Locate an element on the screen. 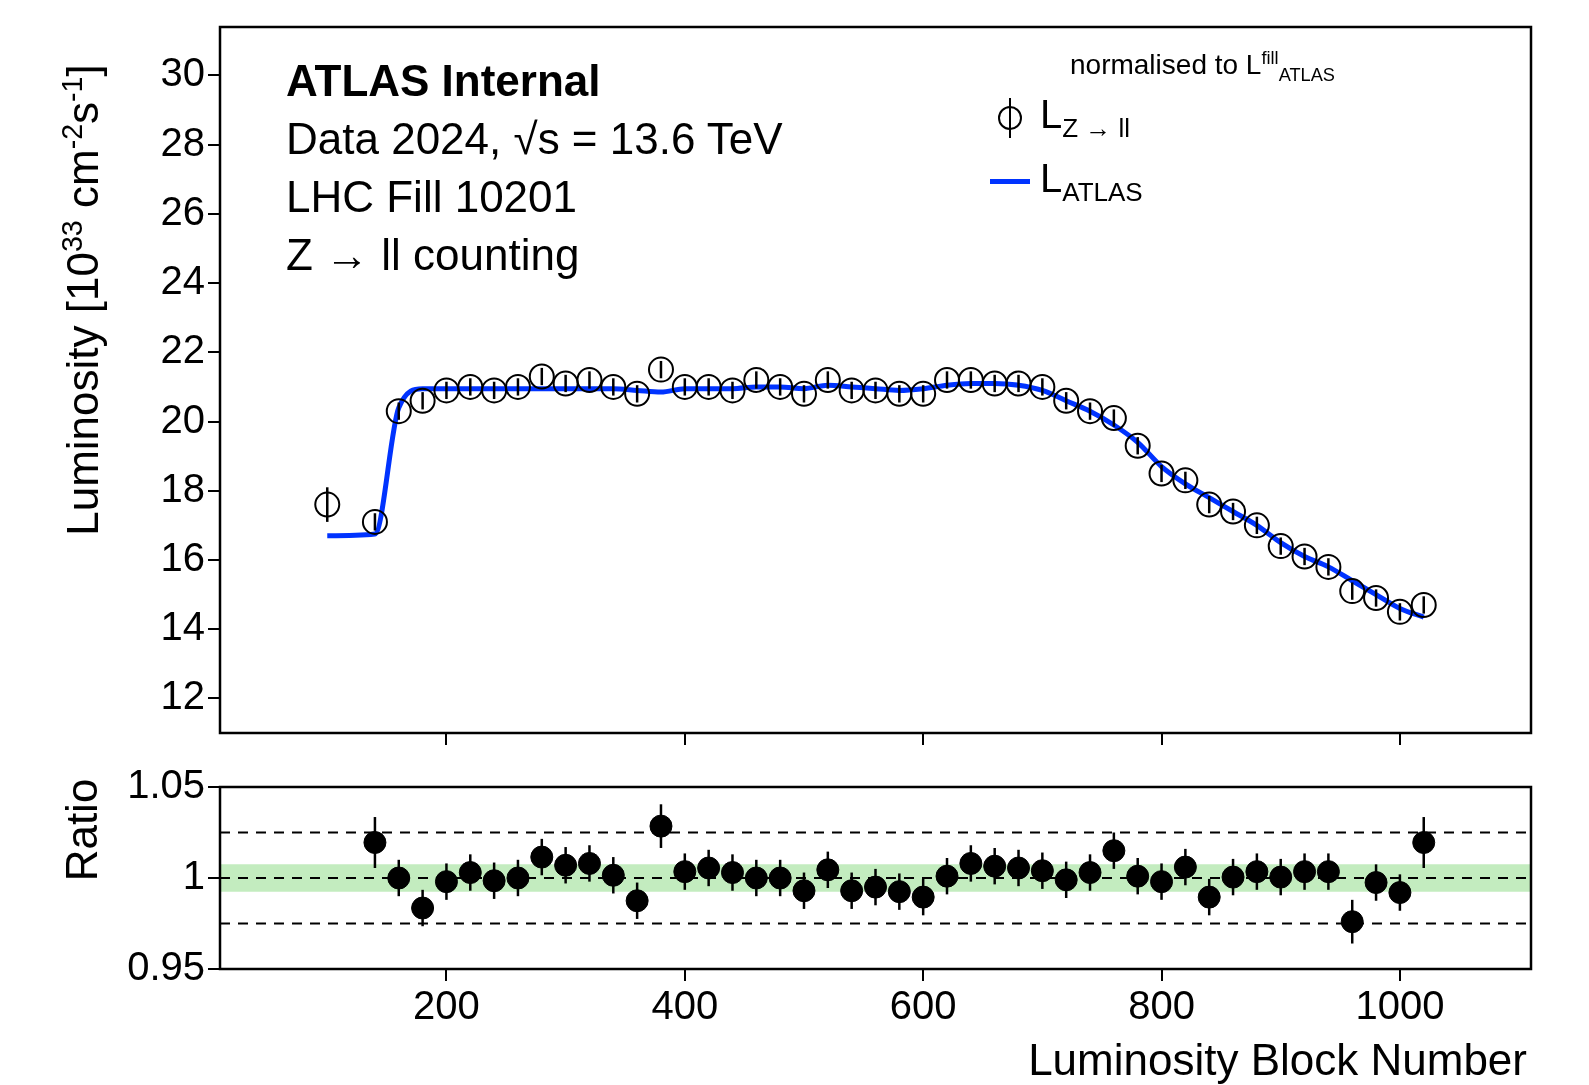 Image resolution: width=1589 pixels, height=1085 pixels. y-tick-label: 28 is located at coordinates (182, 141).